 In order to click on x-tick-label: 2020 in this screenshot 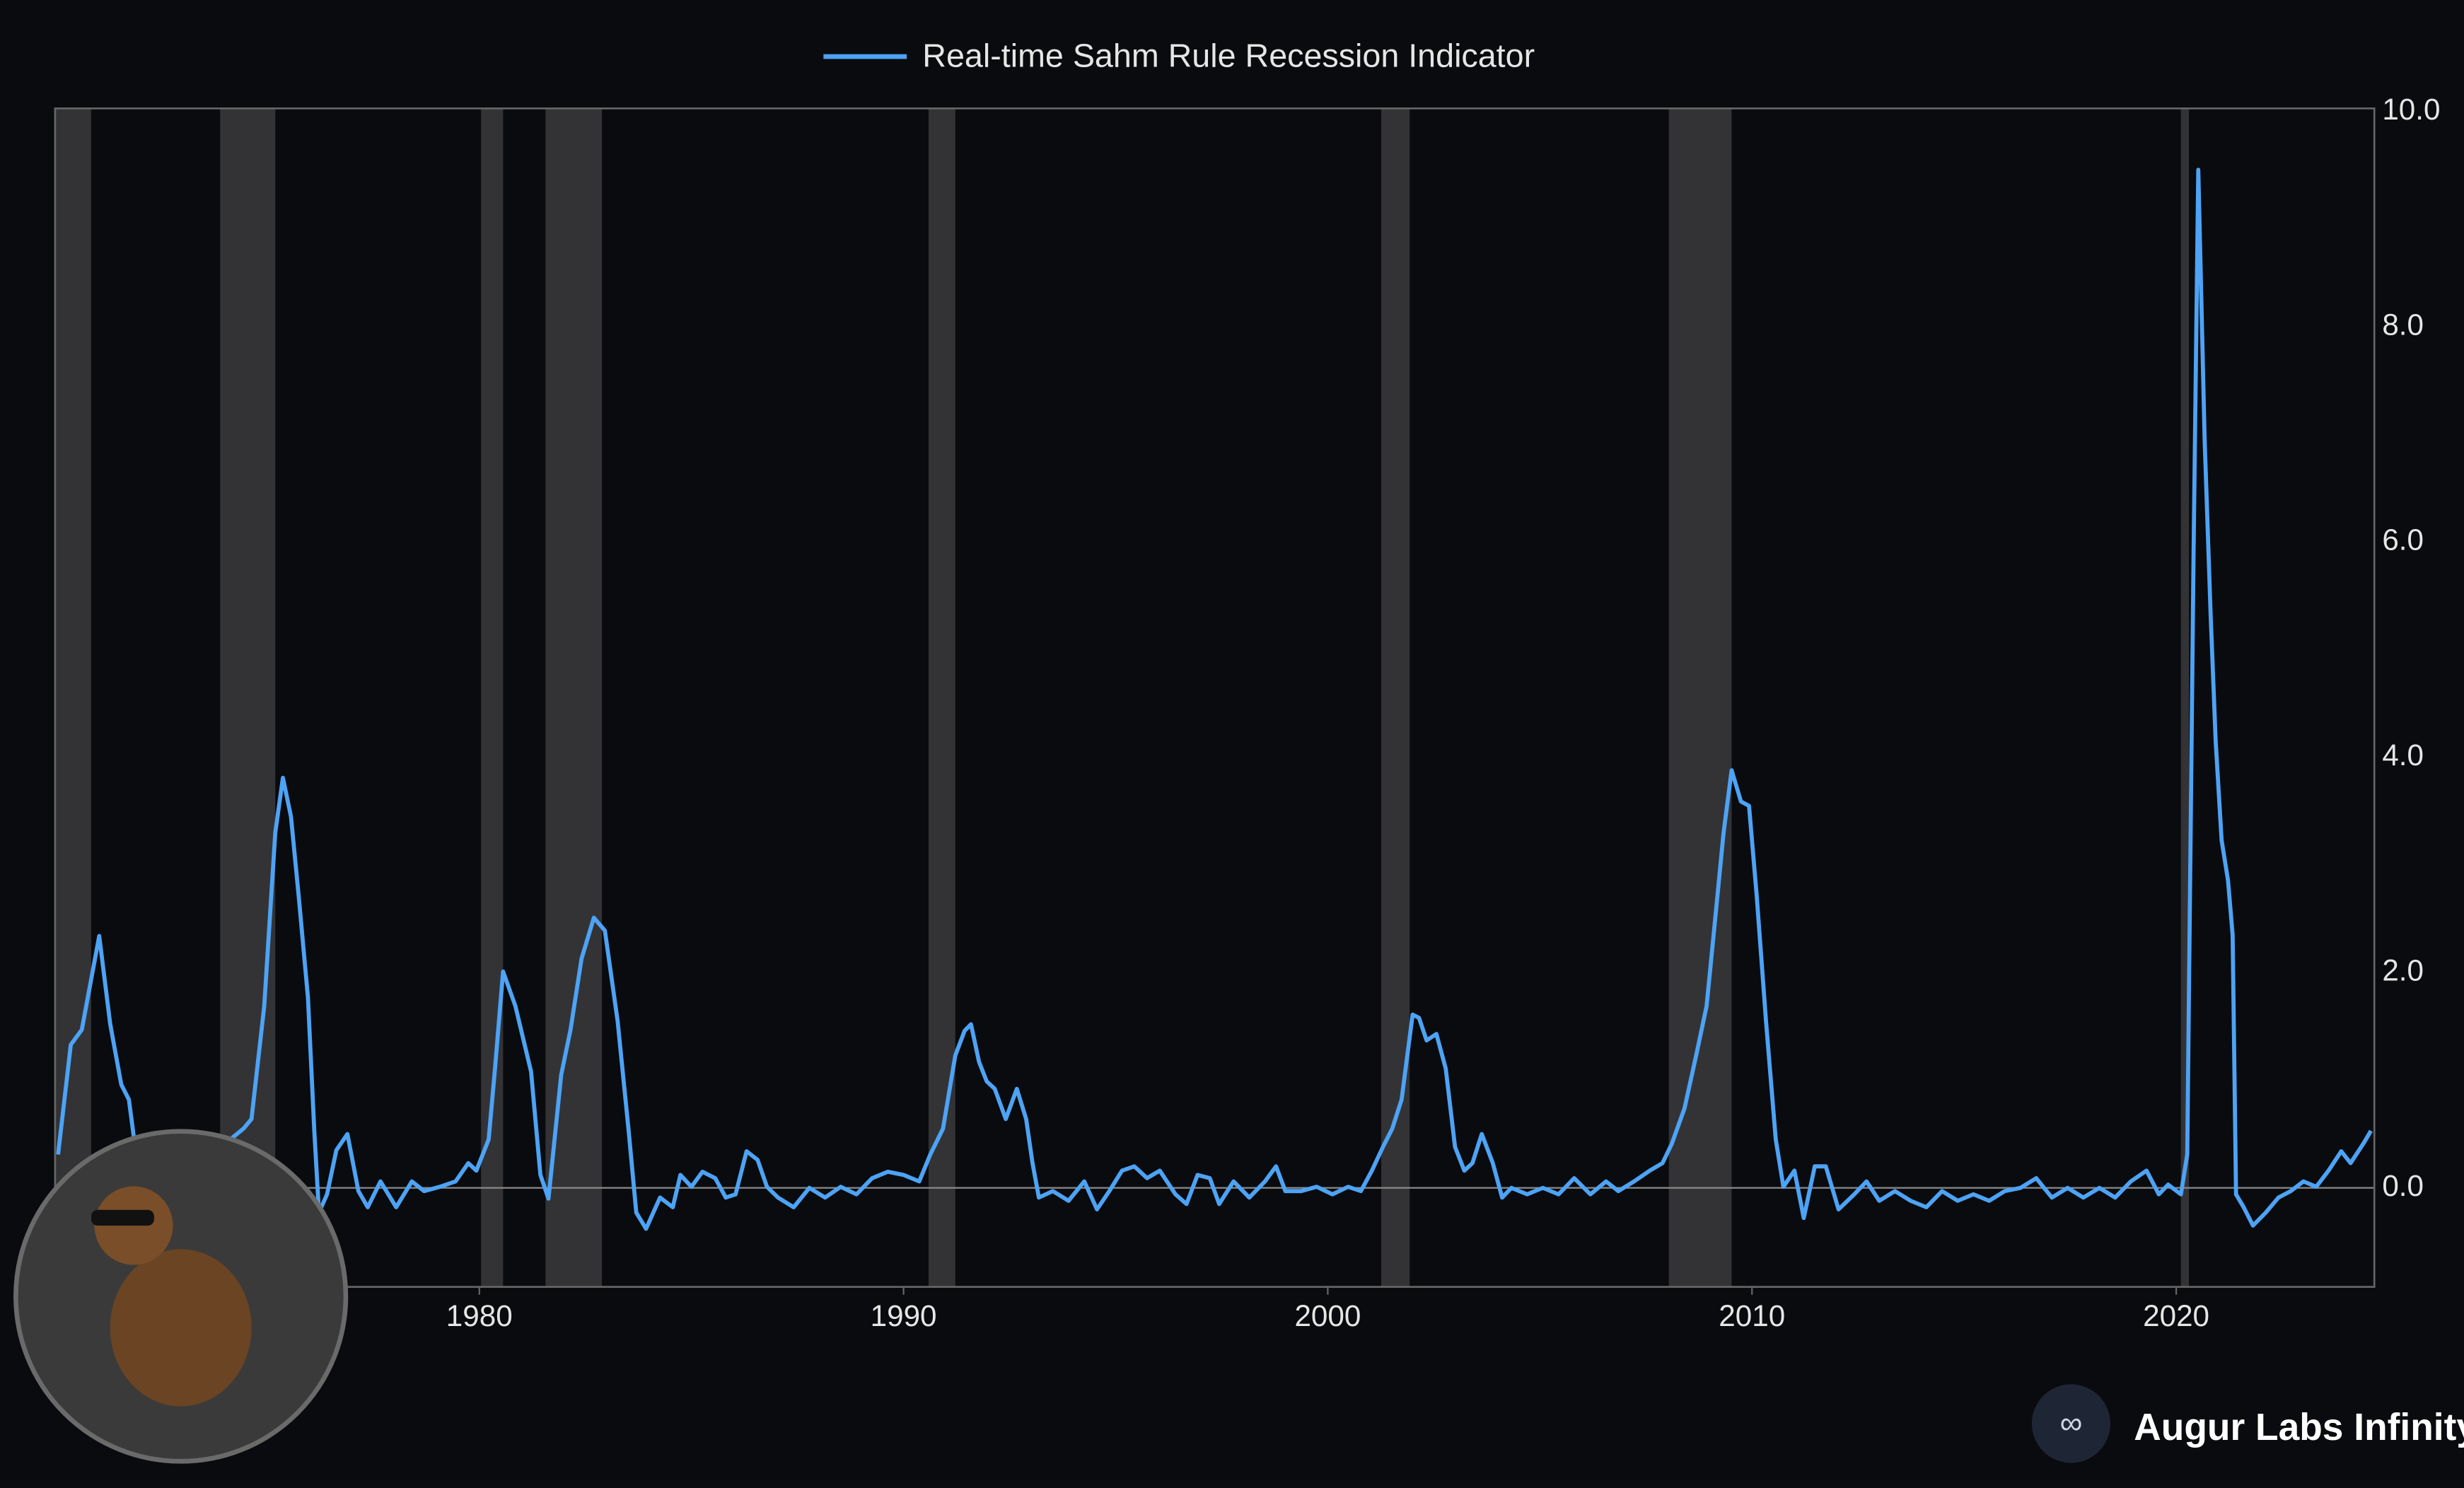, I will do `click(2176, 1316)`.